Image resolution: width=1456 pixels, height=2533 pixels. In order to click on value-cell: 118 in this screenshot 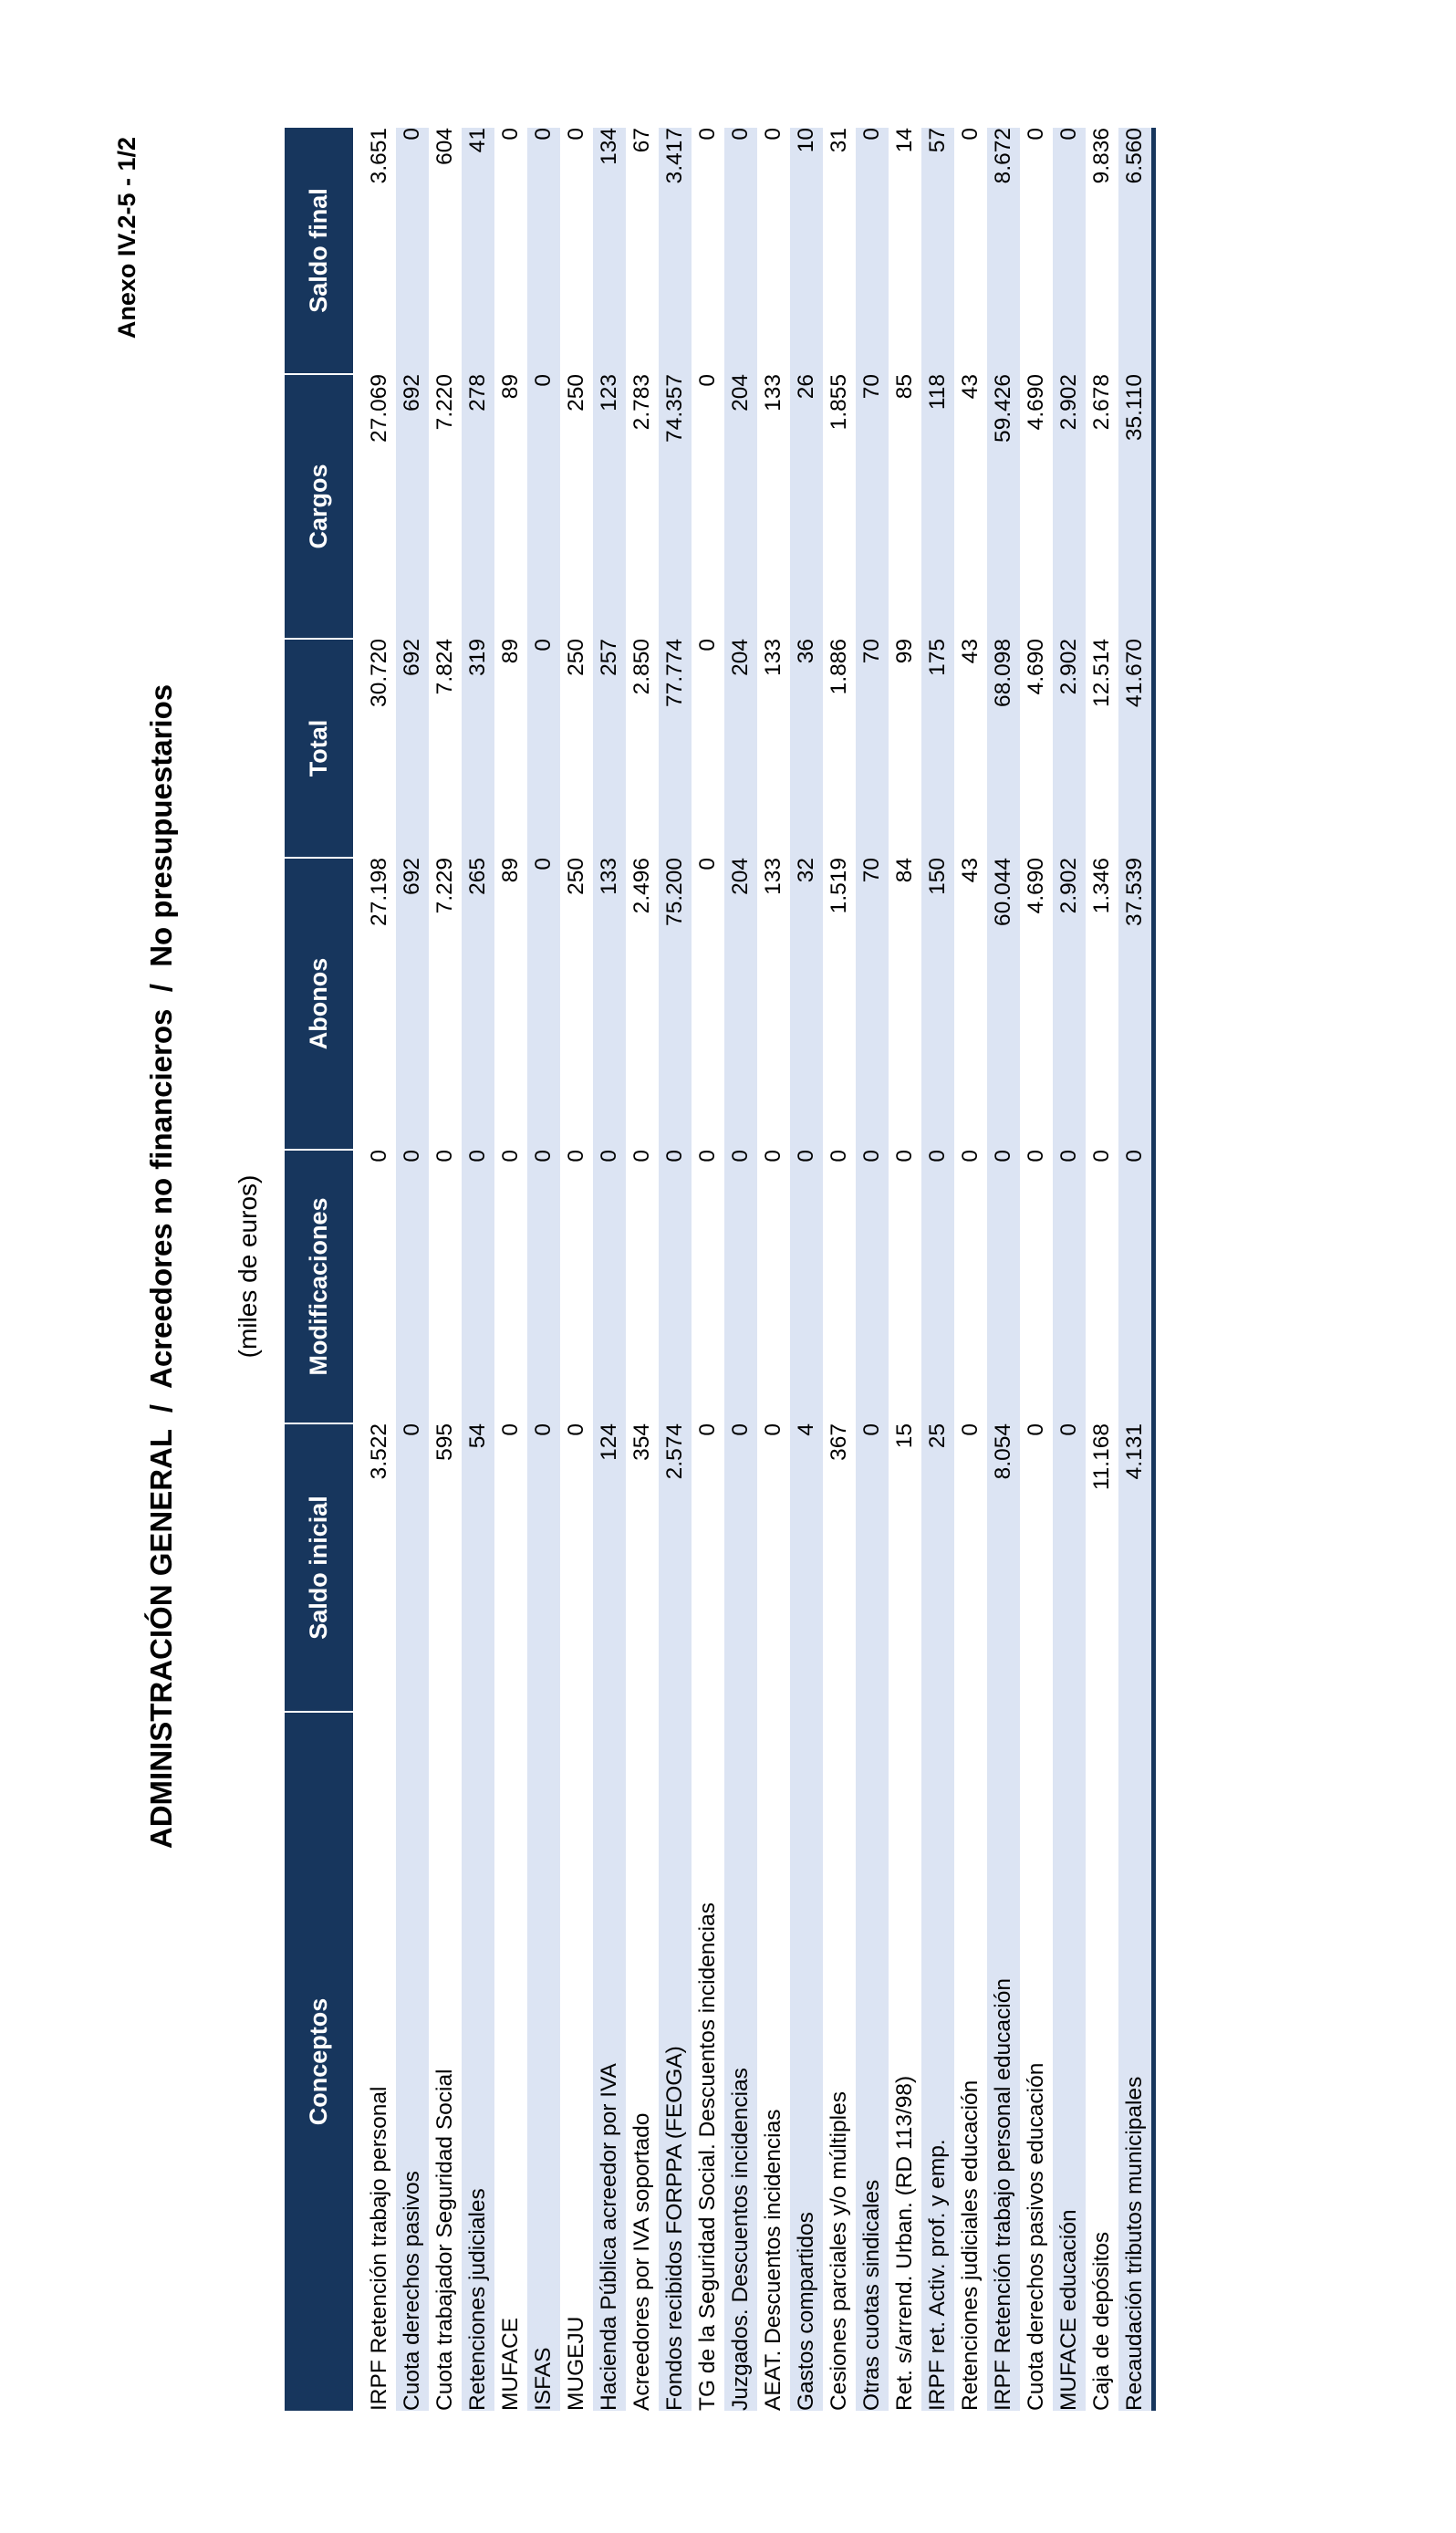, I will do `click(938, 392)`.